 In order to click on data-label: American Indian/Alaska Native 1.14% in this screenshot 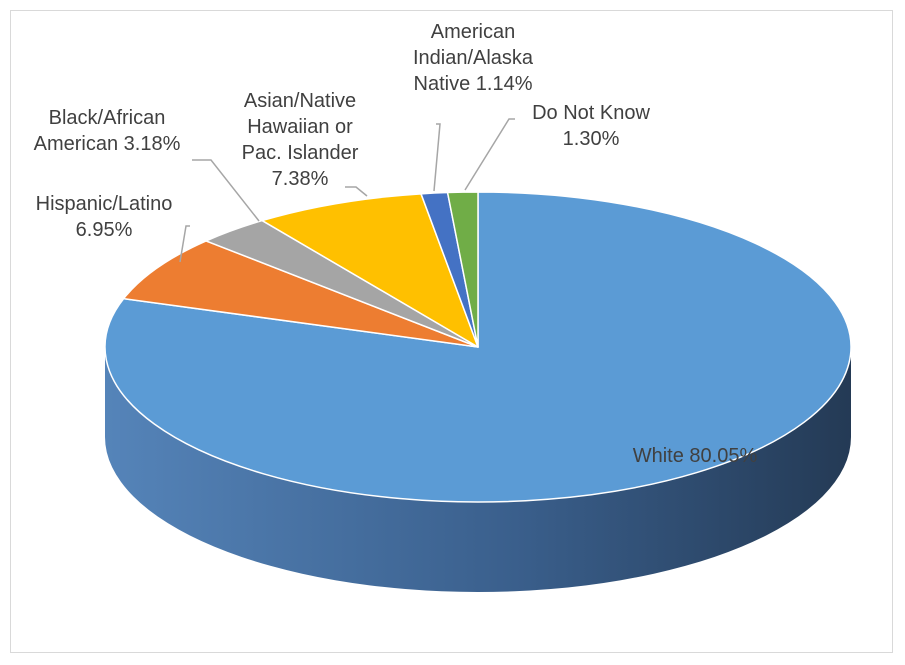, I will do `click(473, 58)`.